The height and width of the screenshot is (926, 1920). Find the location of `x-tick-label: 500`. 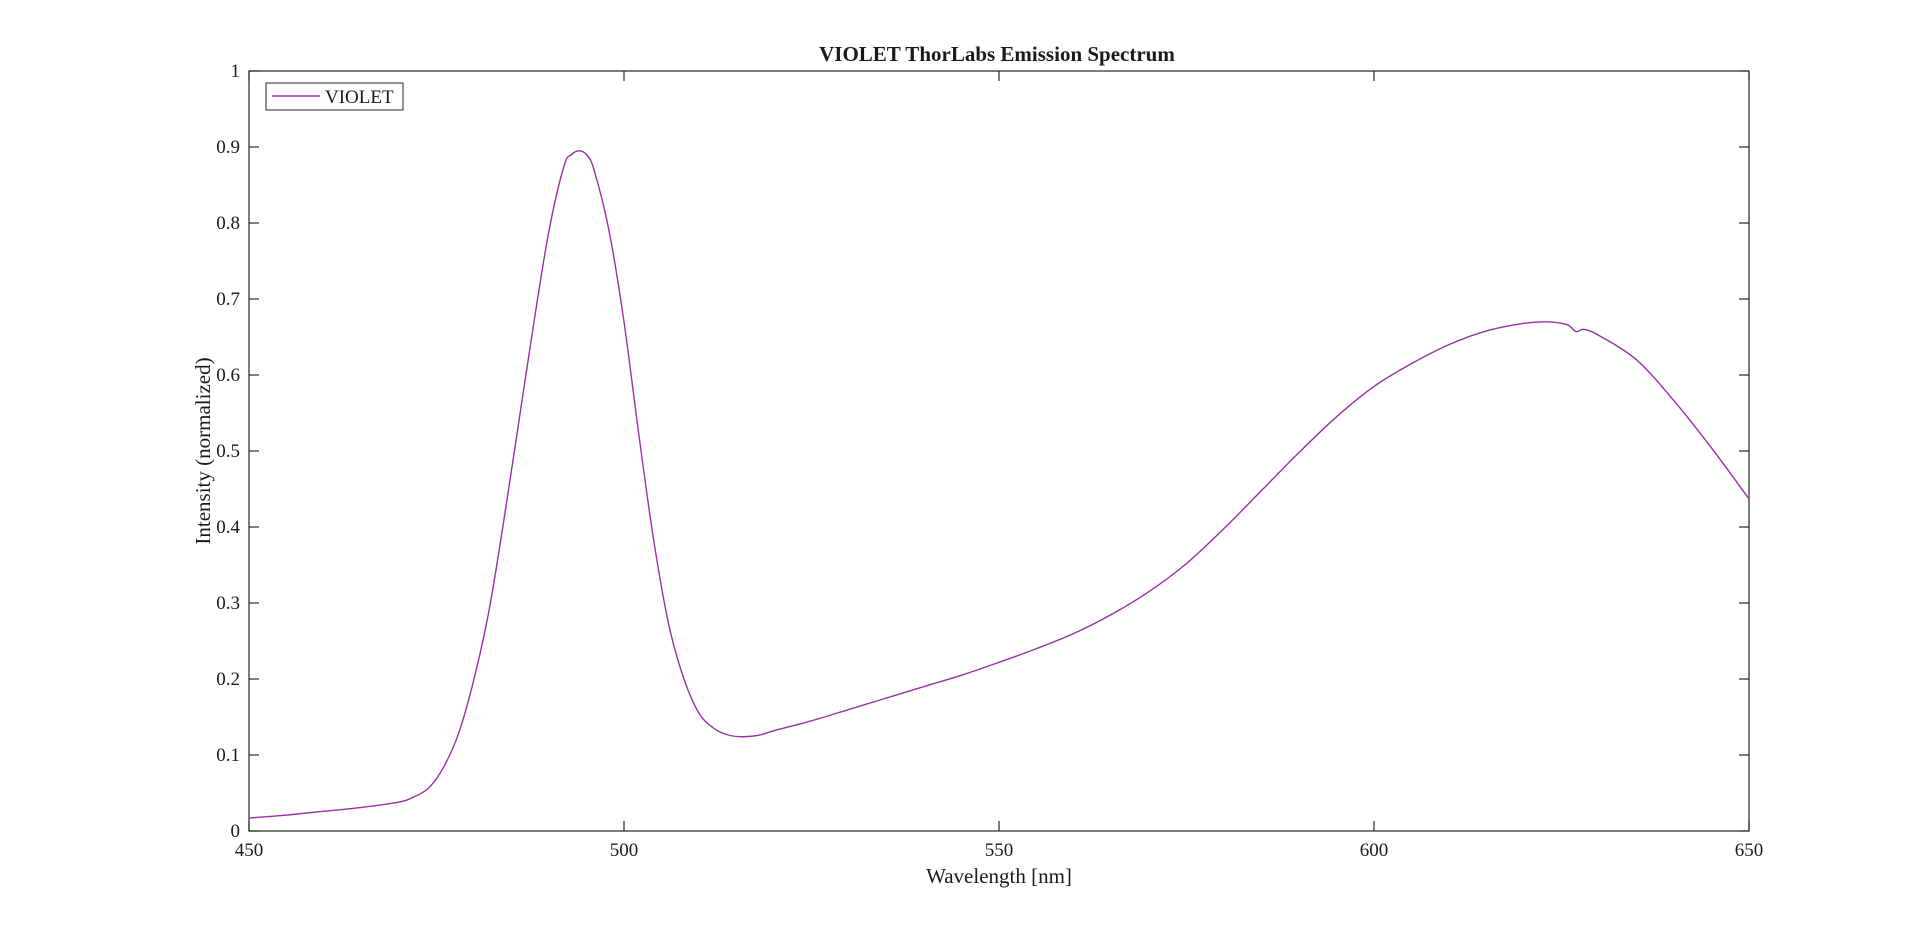

x-tick-label: 500 is located at coordinates (624, 850).